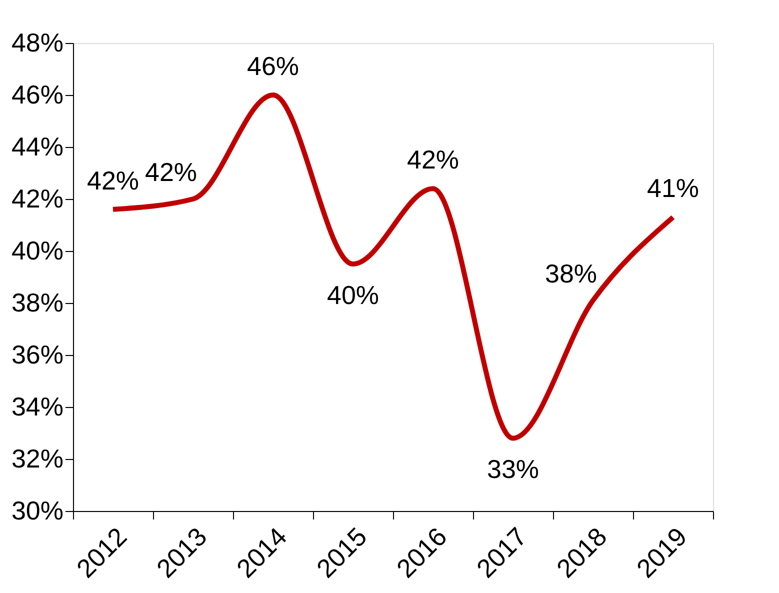 This screenshot has width=779, height=593. What do you see at coordinates (37, 511) in the screenshot?
I see `y-tick-label: 30%` at bounding box center [37, 511].